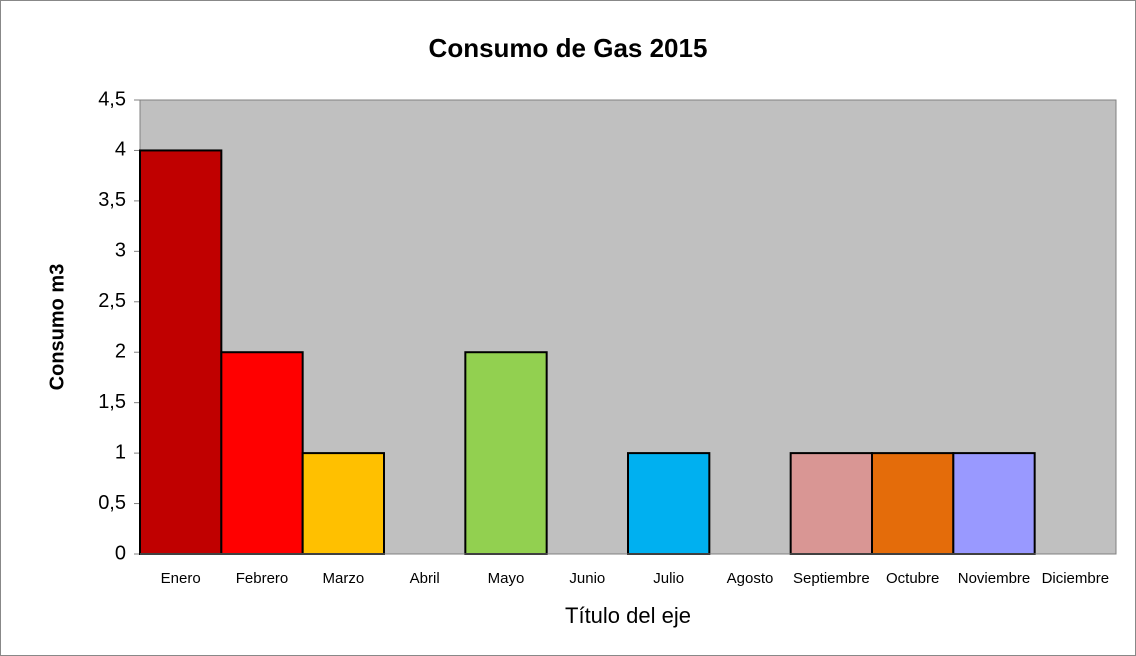  I want to click on x-axis-title: Título del eje, so click(628, 615).